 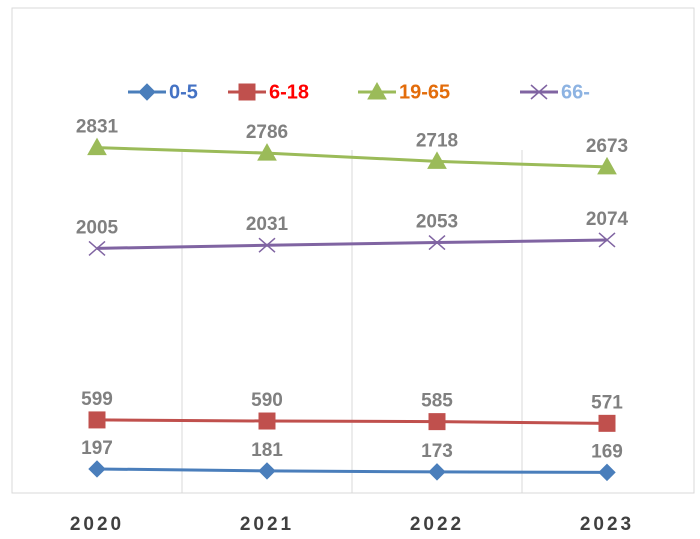 I want to click on x-tick-label: 2022, so click(x=437, y=524).